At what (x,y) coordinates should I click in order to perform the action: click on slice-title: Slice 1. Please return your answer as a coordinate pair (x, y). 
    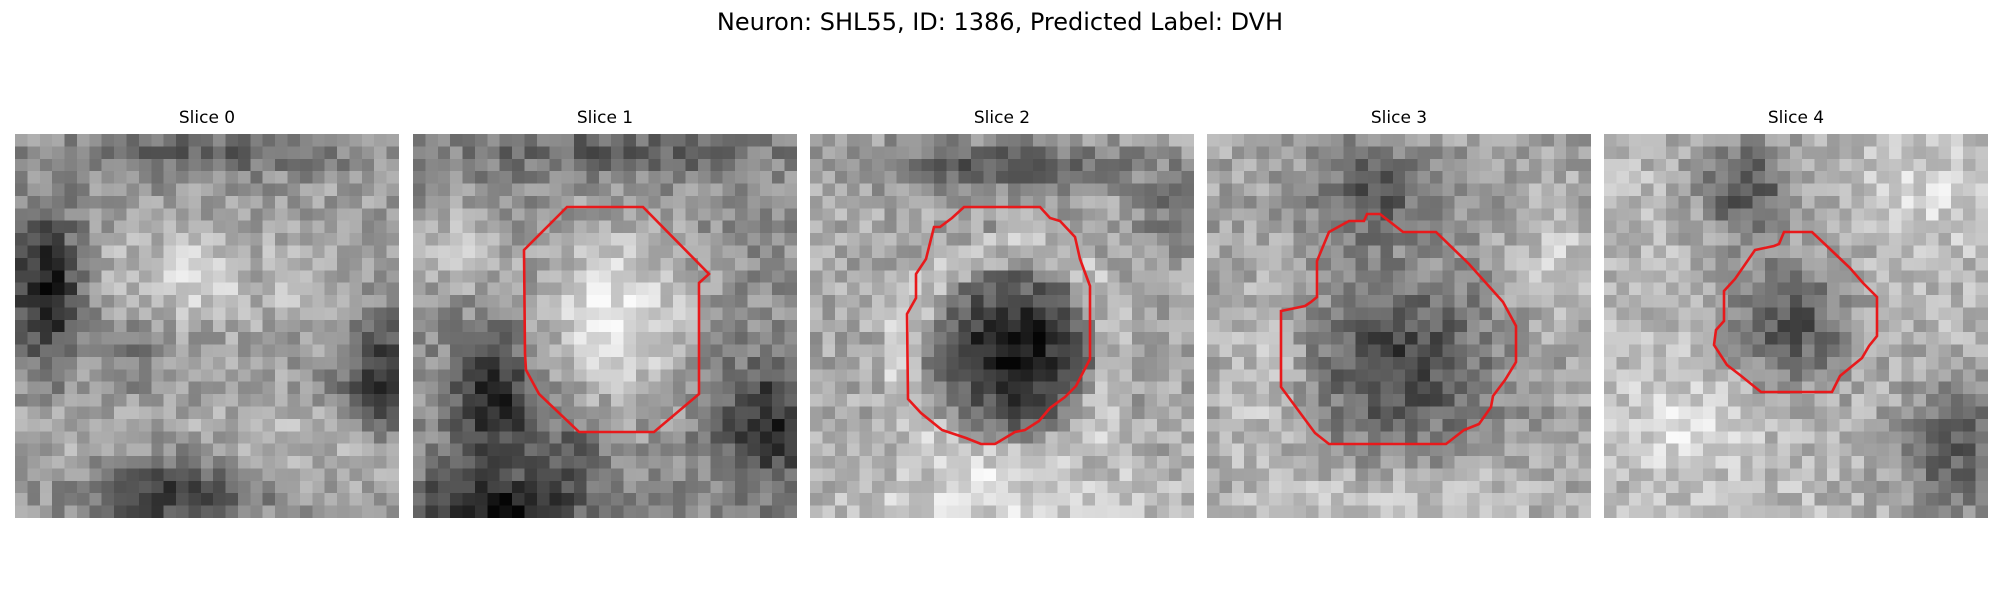
    Looking at the image, I should click on (605, 118).